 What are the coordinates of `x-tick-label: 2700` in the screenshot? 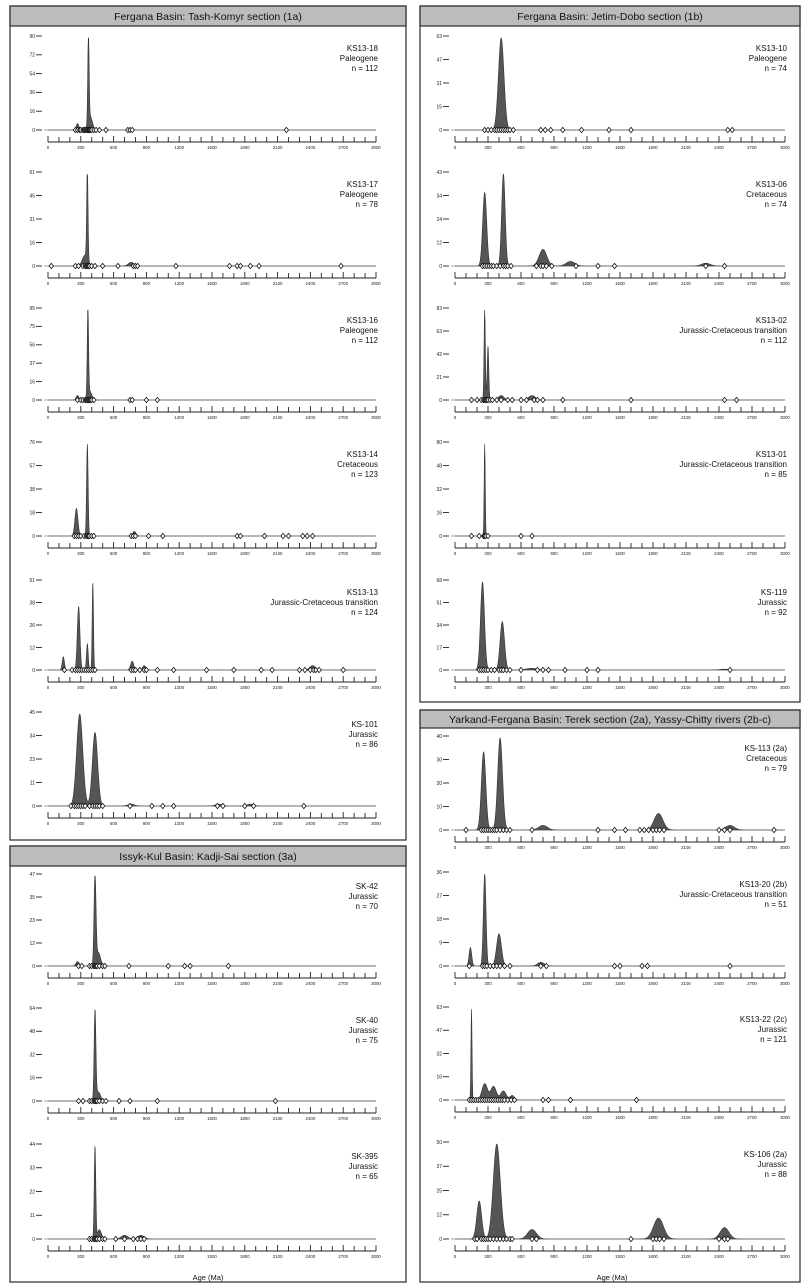 It's located at (343, 983).